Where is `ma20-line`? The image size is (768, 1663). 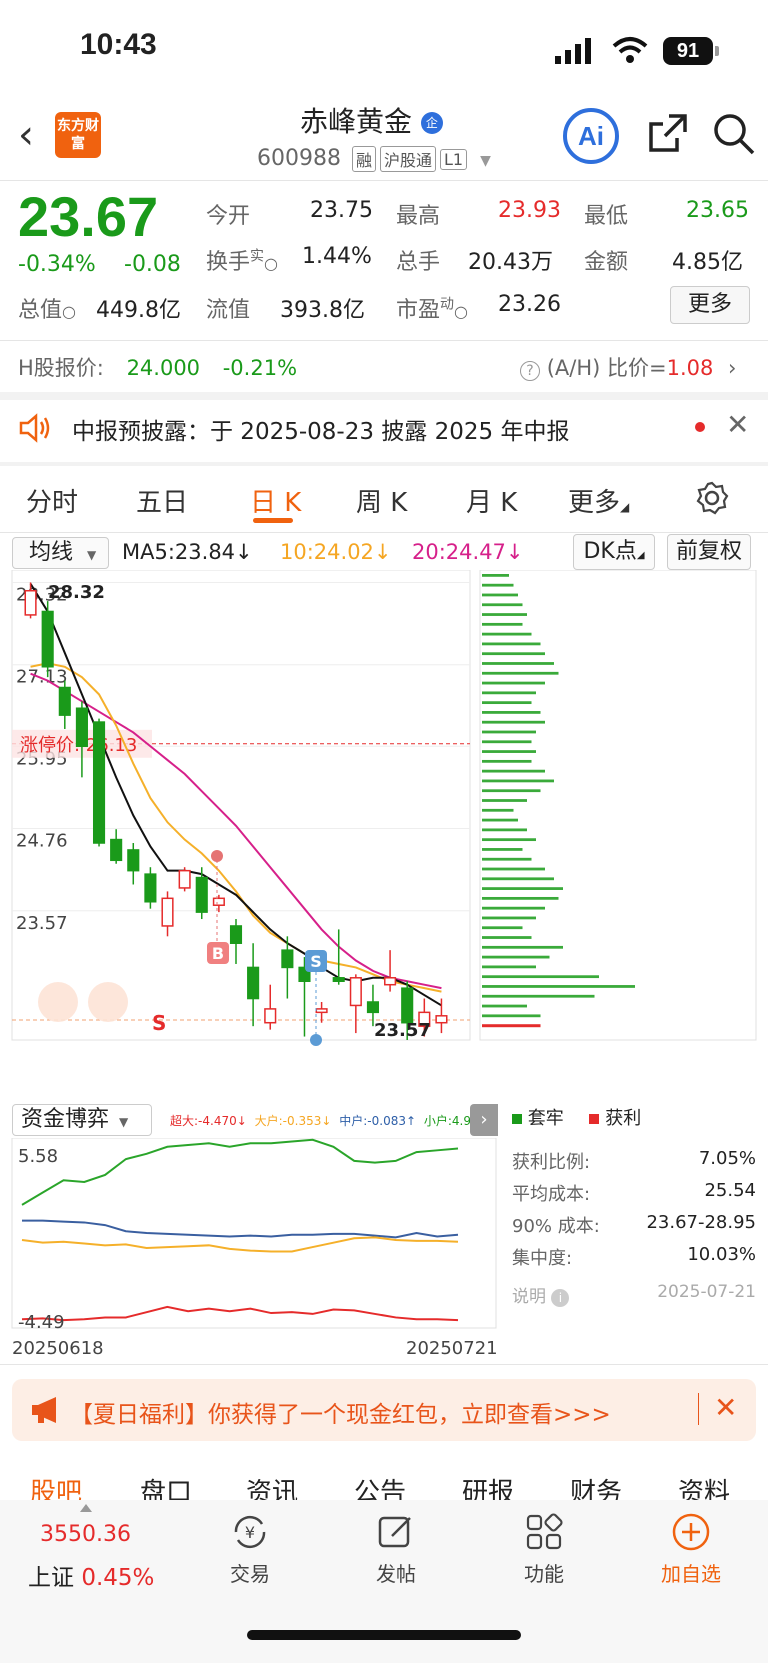
ma20-line is located at coordinates (236, 831).